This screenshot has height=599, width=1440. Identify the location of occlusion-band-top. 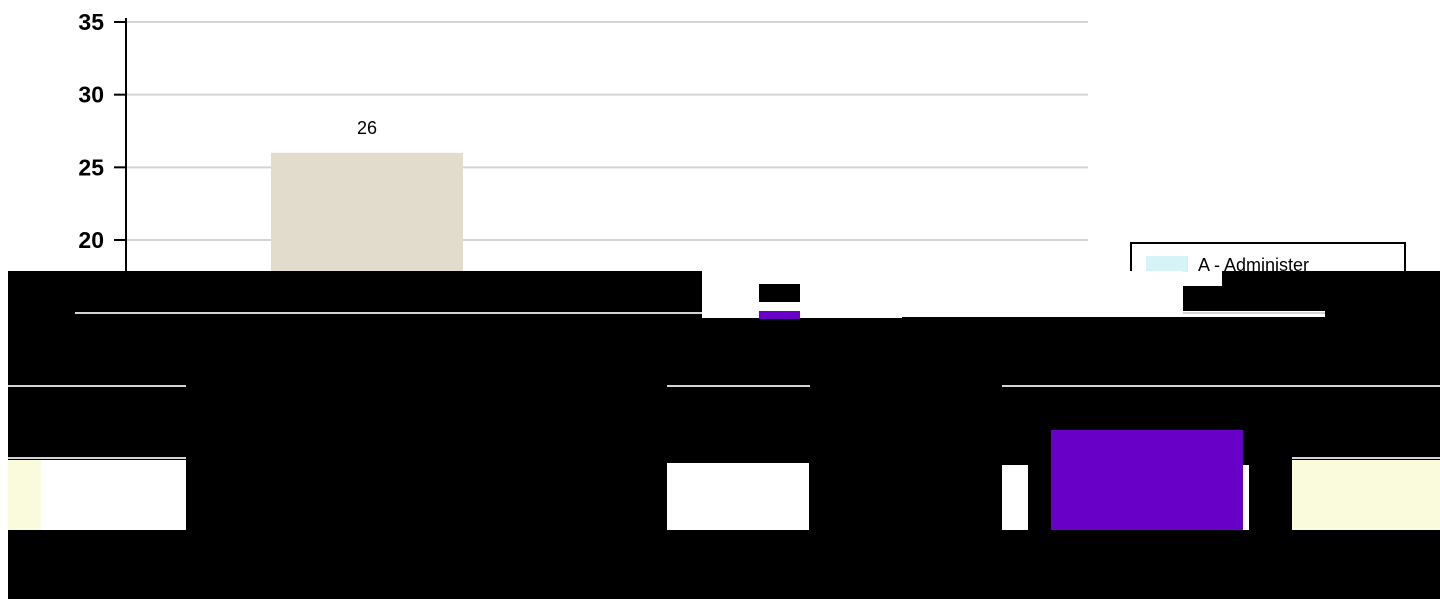
(355, 294).